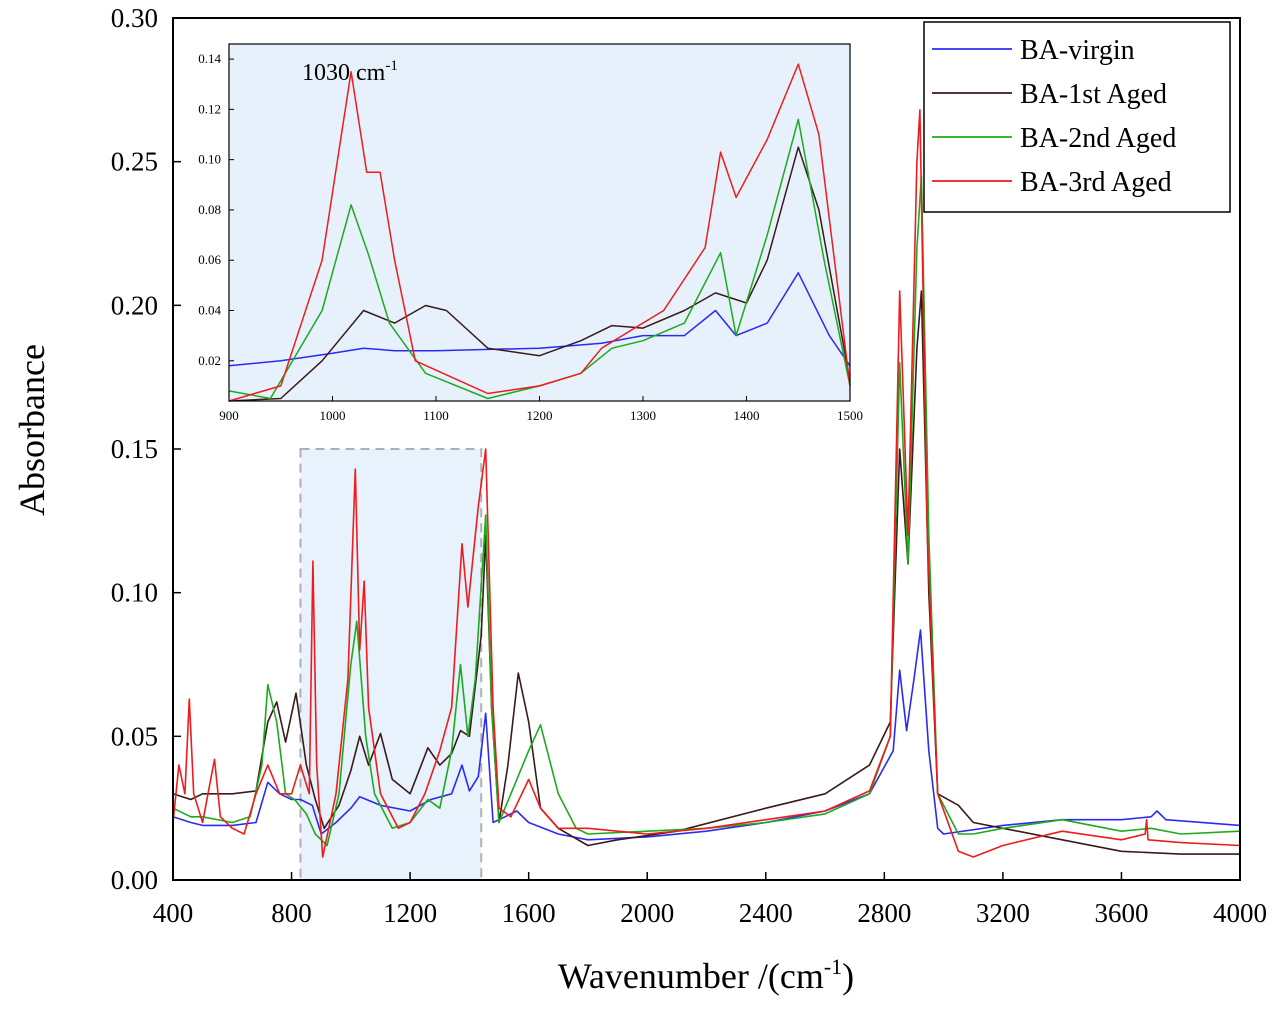 The image size is (1277, 1014). I want to click on main-x-tick-label: 3600, so click(1121, 913).